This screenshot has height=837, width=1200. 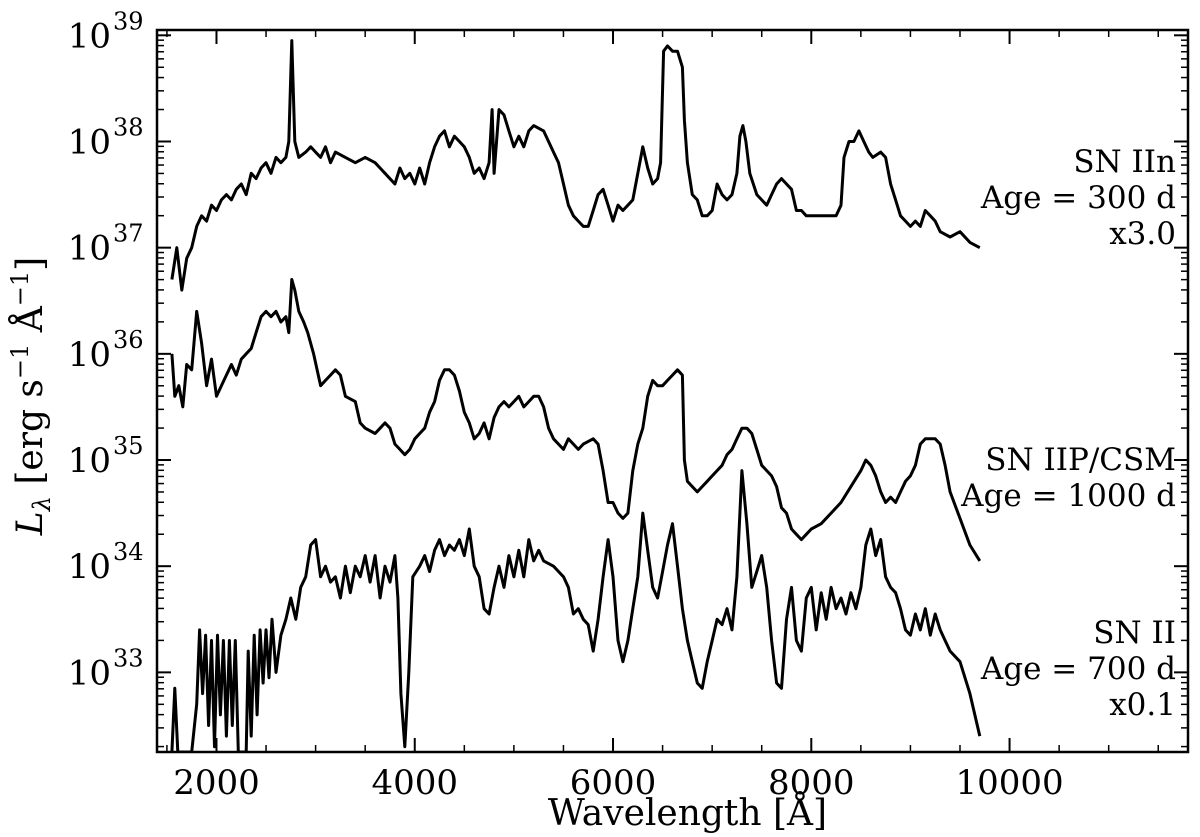 I want to click on y-tick-exponent: 36, so click(x=128, y=340).